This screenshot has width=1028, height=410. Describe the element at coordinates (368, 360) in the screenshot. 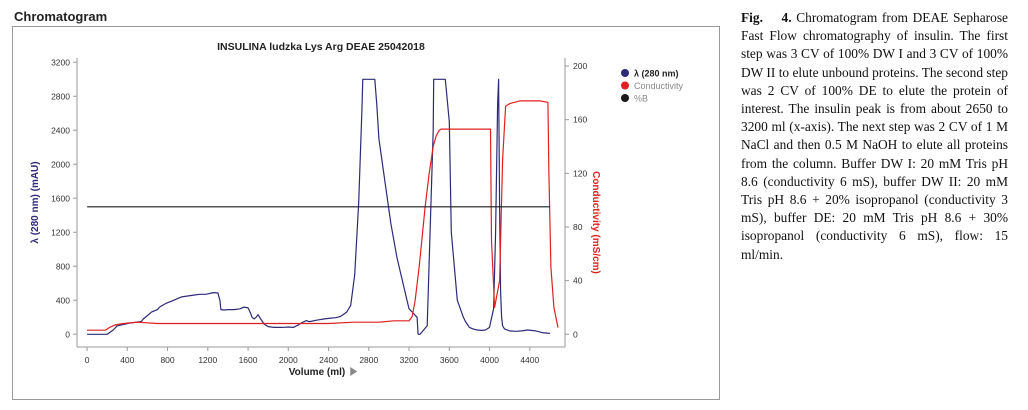

I see `x-tick-label: 2800` at that location.